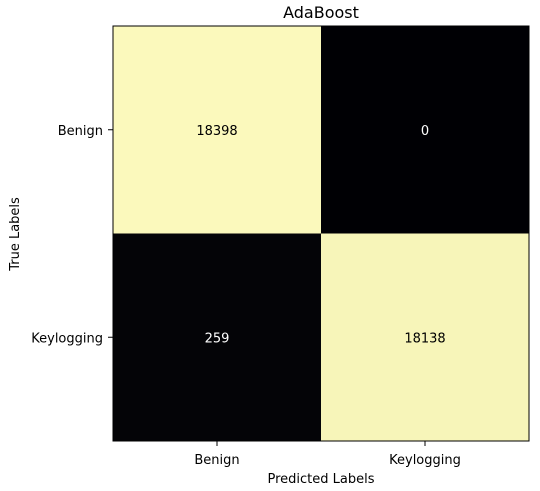 The width and height of the screenshot is (540, 491). What do you see at coordinates (15, 234) in the screenshot?
I see `y-axis-label: True Labels` at bounding box center [15, 234].